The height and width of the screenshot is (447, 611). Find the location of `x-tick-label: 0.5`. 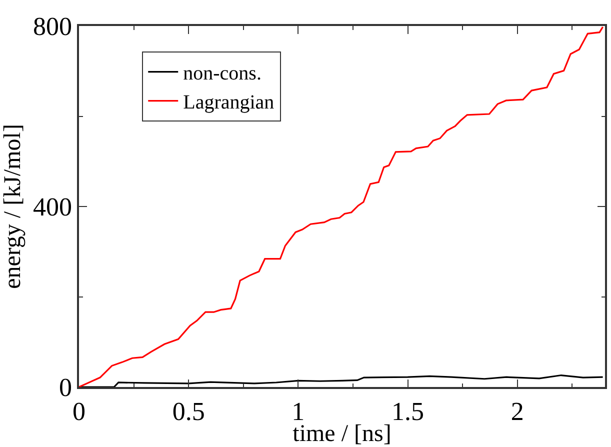

x-tick-label: 0.5 is located at coordinates (188, 411).